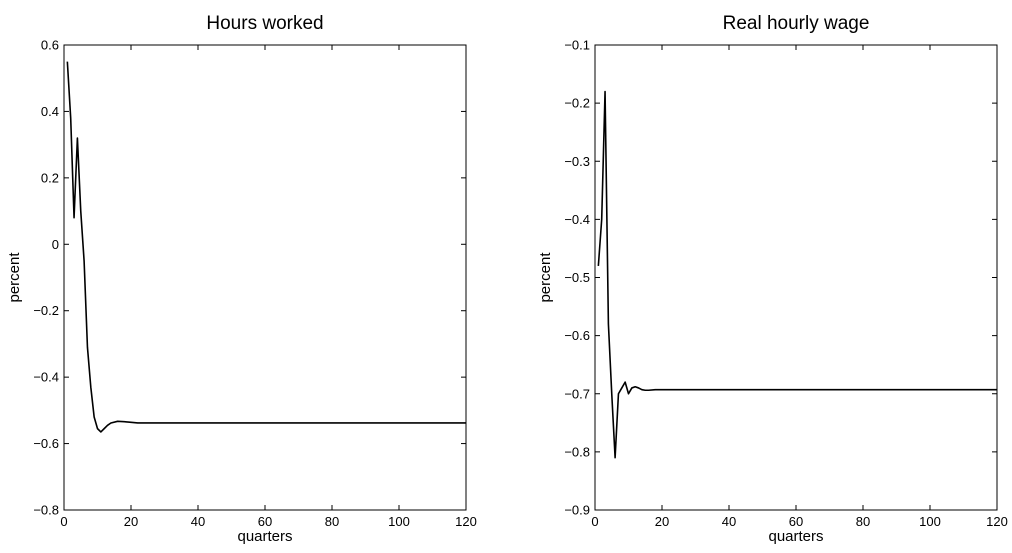  I want to click on y-tick-label: 0.2, so click(50, 177).